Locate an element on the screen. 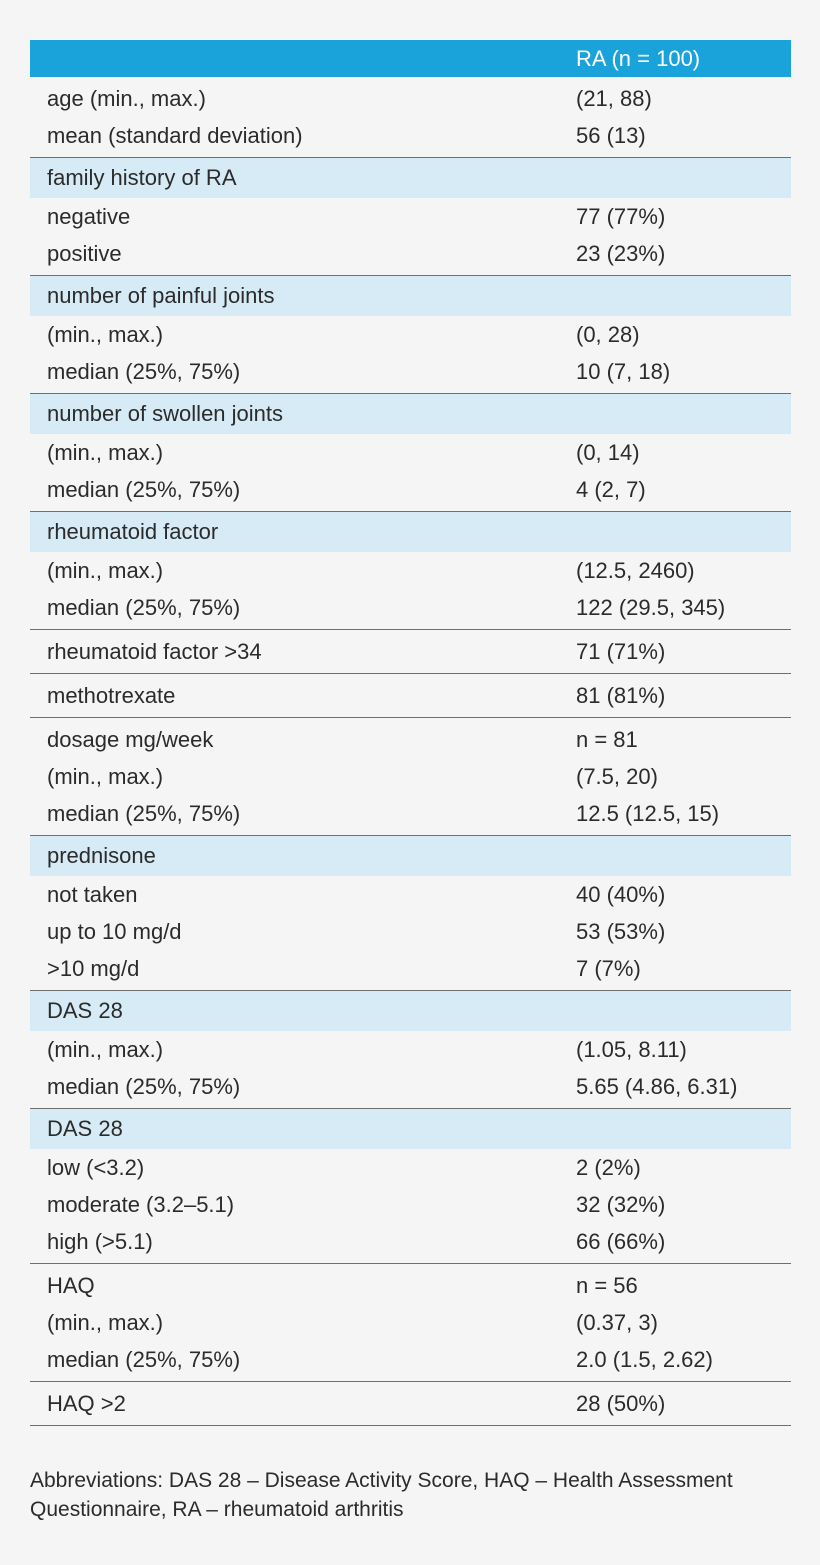  row-label: >10 mg/d is located at coordinates (93, 968).